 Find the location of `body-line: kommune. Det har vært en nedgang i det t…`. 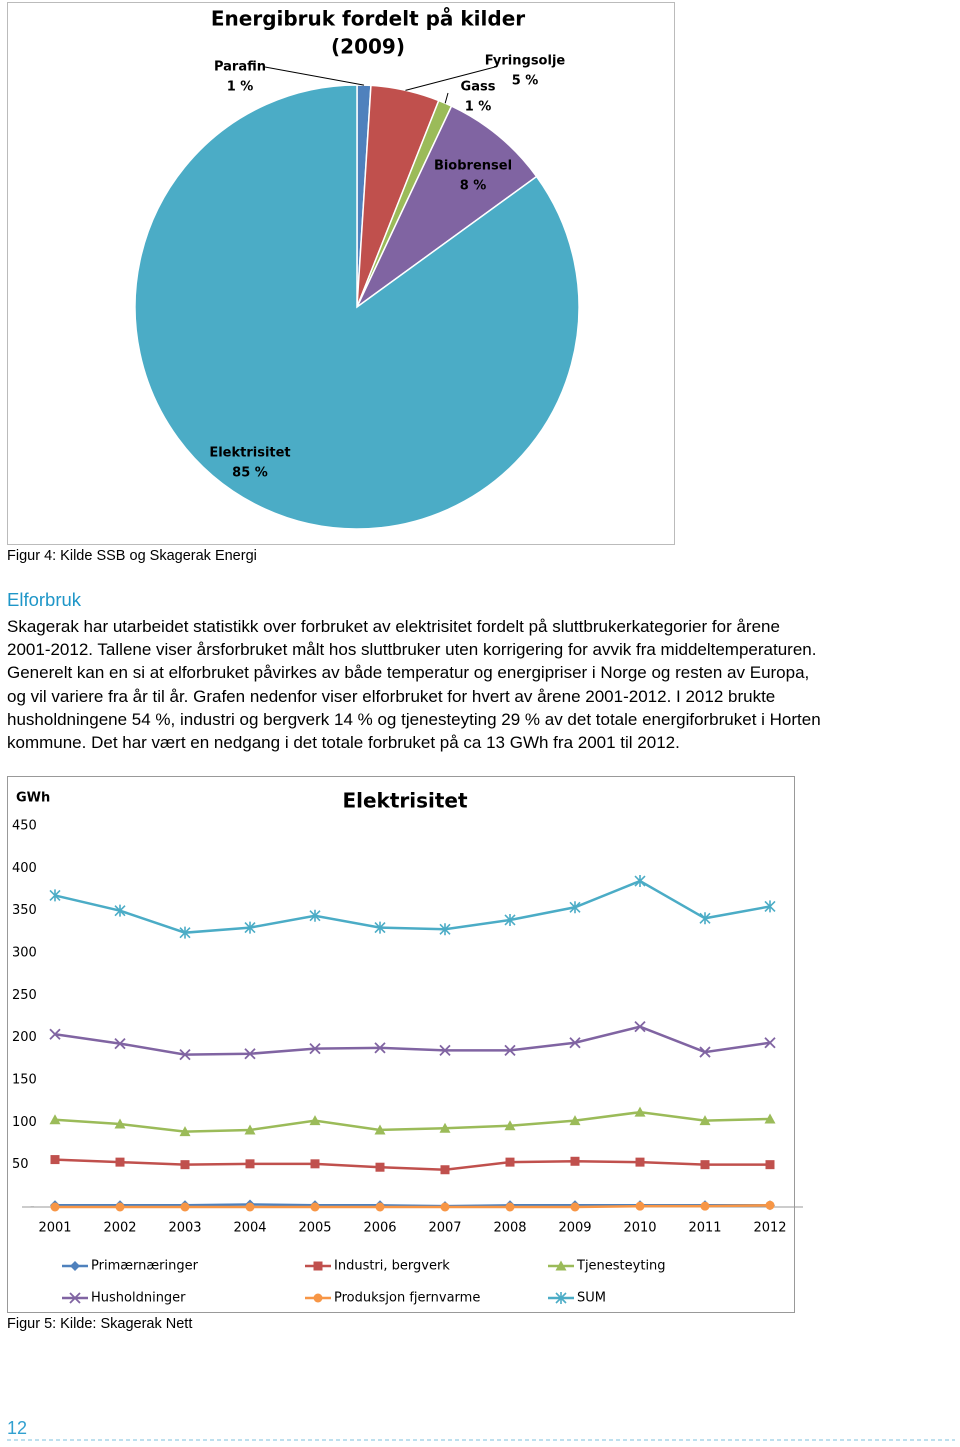

body-line: kommune. Det har vært en nedgang i det t… is located at coordinates (343, 742).